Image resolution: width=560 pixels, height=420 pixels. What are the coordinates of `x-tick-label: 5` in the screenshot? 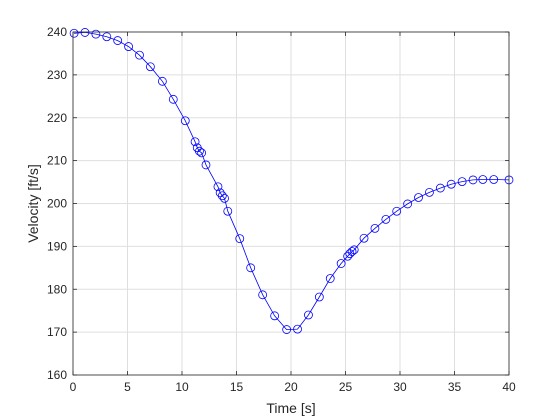 It's located at (127, 387).